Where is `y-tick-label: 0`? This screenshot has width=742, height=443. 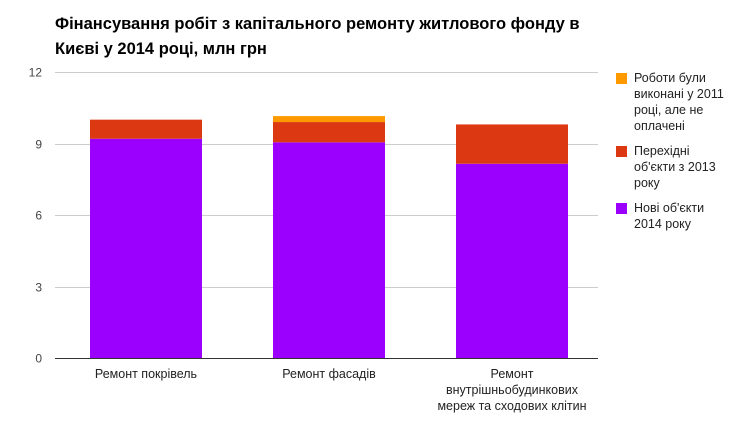 y-tick-label: 0 is located at coordinates (38, 359).